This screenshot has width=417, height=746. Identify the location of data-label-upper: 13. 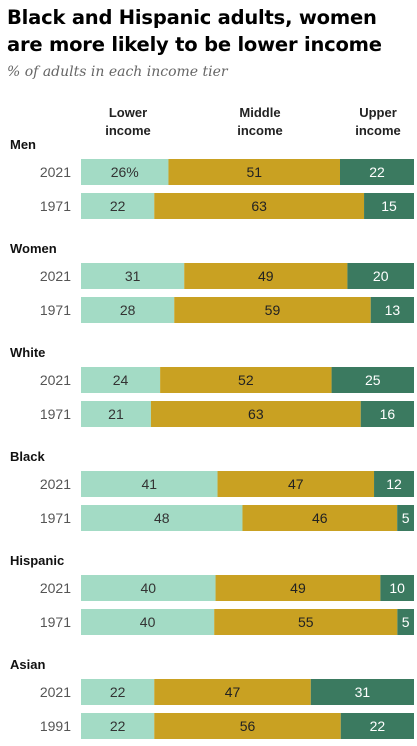
(393, 310).